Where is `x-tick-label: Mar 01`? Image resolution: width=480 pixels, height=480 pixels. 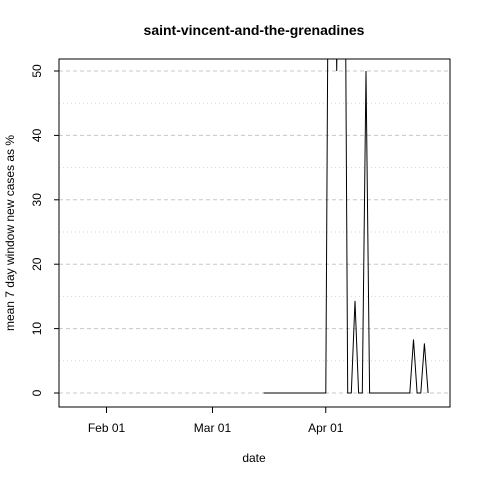
x-tick-label: Mar 01 is located at coordinates (213, 428).